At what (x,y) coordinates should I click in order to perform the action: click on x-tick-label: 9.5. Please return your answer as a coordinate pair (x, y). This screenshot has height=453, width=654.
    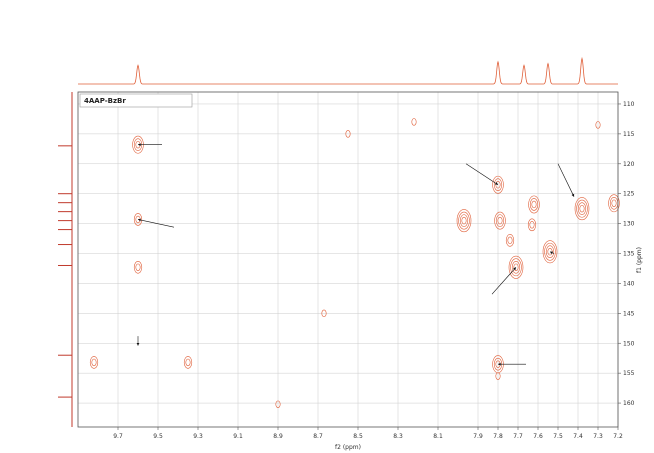
    Looking at the image, I should click on (158, 436).